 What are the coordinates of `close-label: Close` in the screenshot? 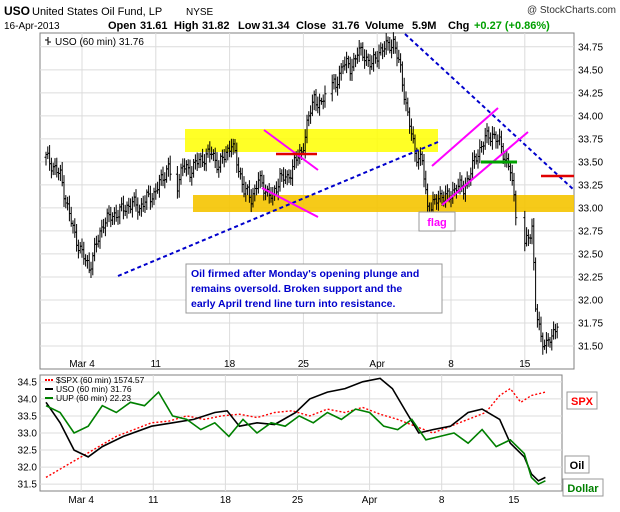 It's located at (311, 26).